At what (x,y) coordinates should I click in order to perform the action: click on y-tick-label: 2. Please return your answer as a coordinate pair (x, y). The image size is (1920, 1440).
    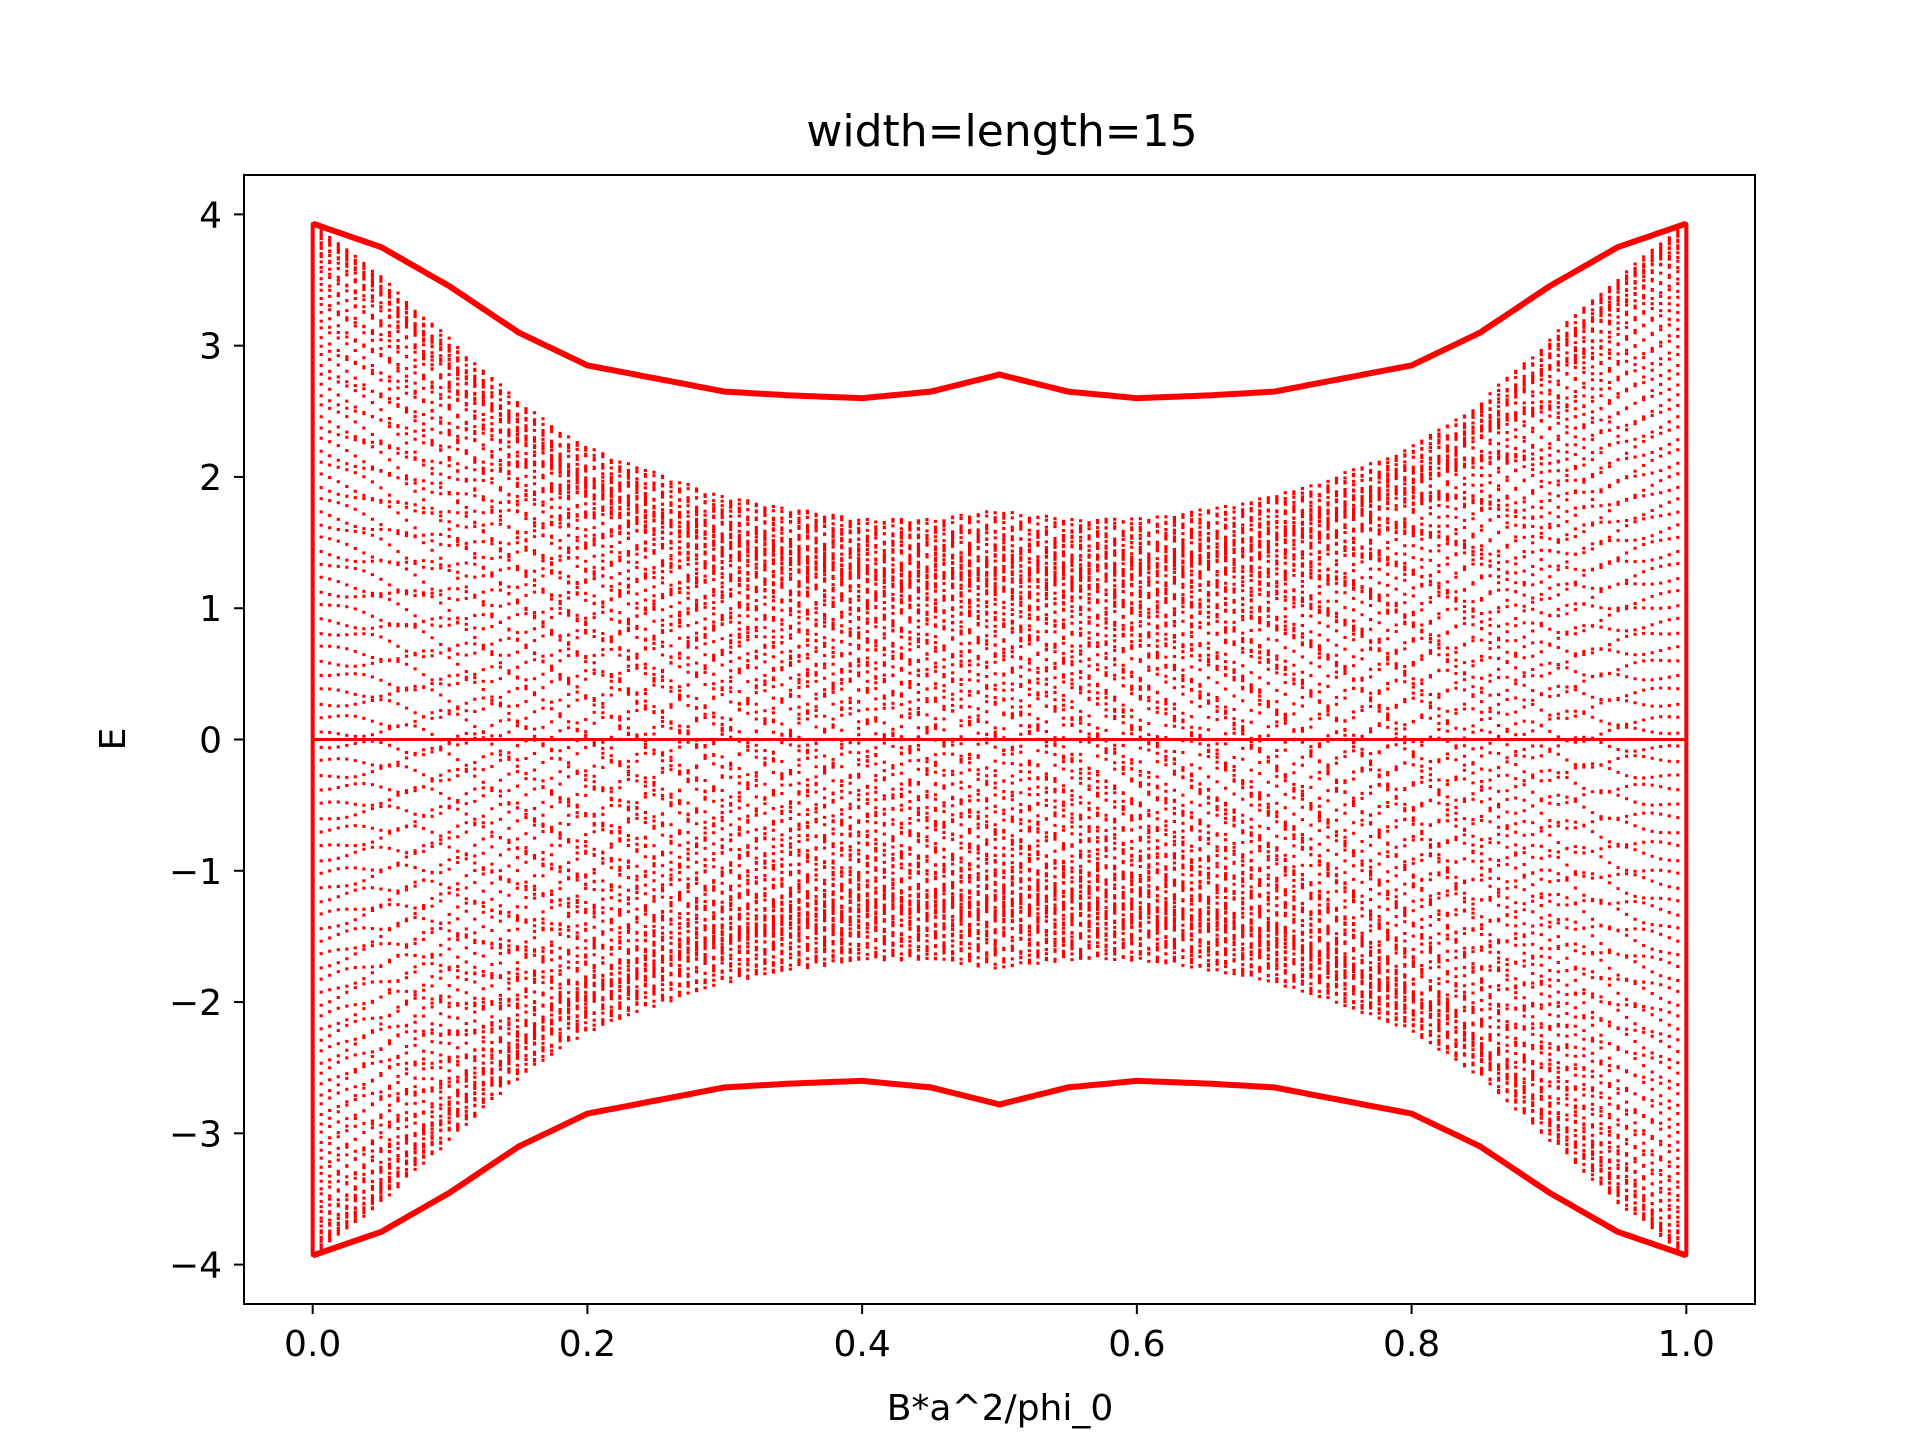
    Looking at the image, I should click on (210, 478).